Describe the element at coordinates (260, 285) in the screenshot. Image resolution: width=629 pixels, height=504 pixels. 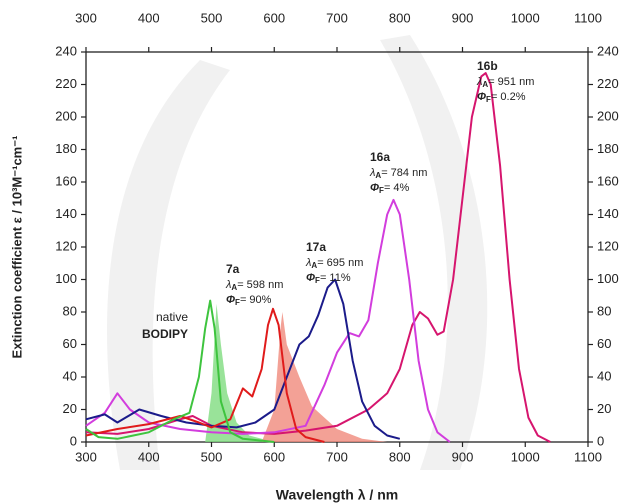
I see `value: = 598 nm` at that location.